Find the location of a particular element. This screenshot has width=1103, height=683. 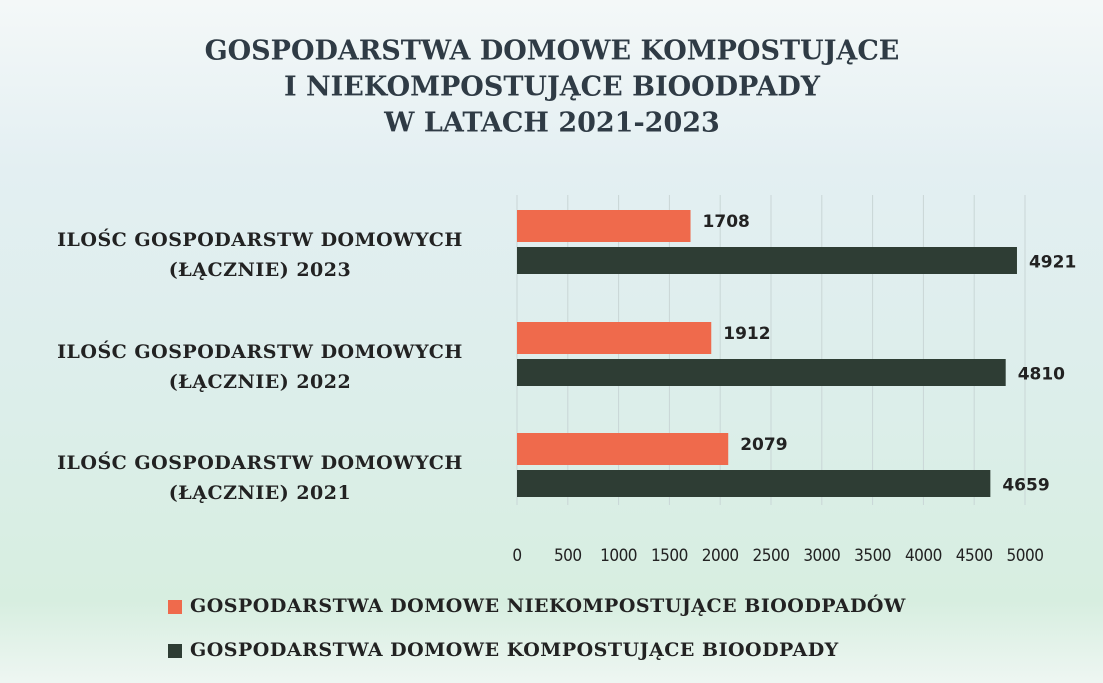

x-tick-label: 2500 is located at coordinates (771, 556).